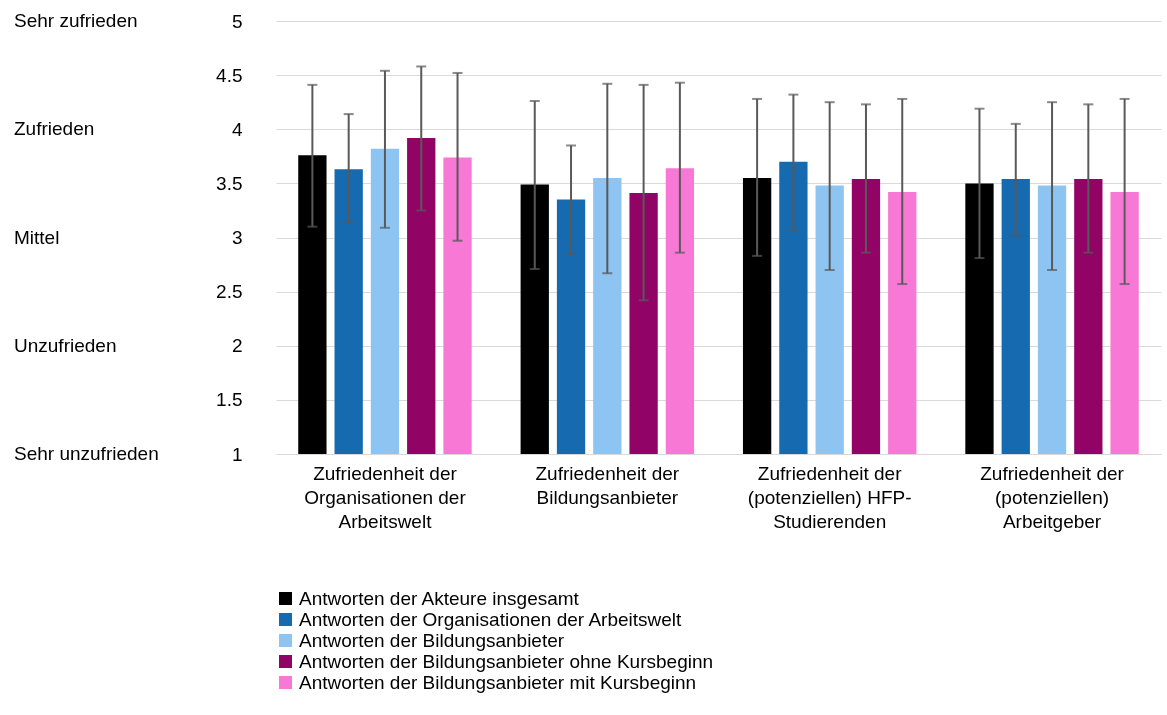  I want to click on y-tick-label: 3.5, so click(229, 183).